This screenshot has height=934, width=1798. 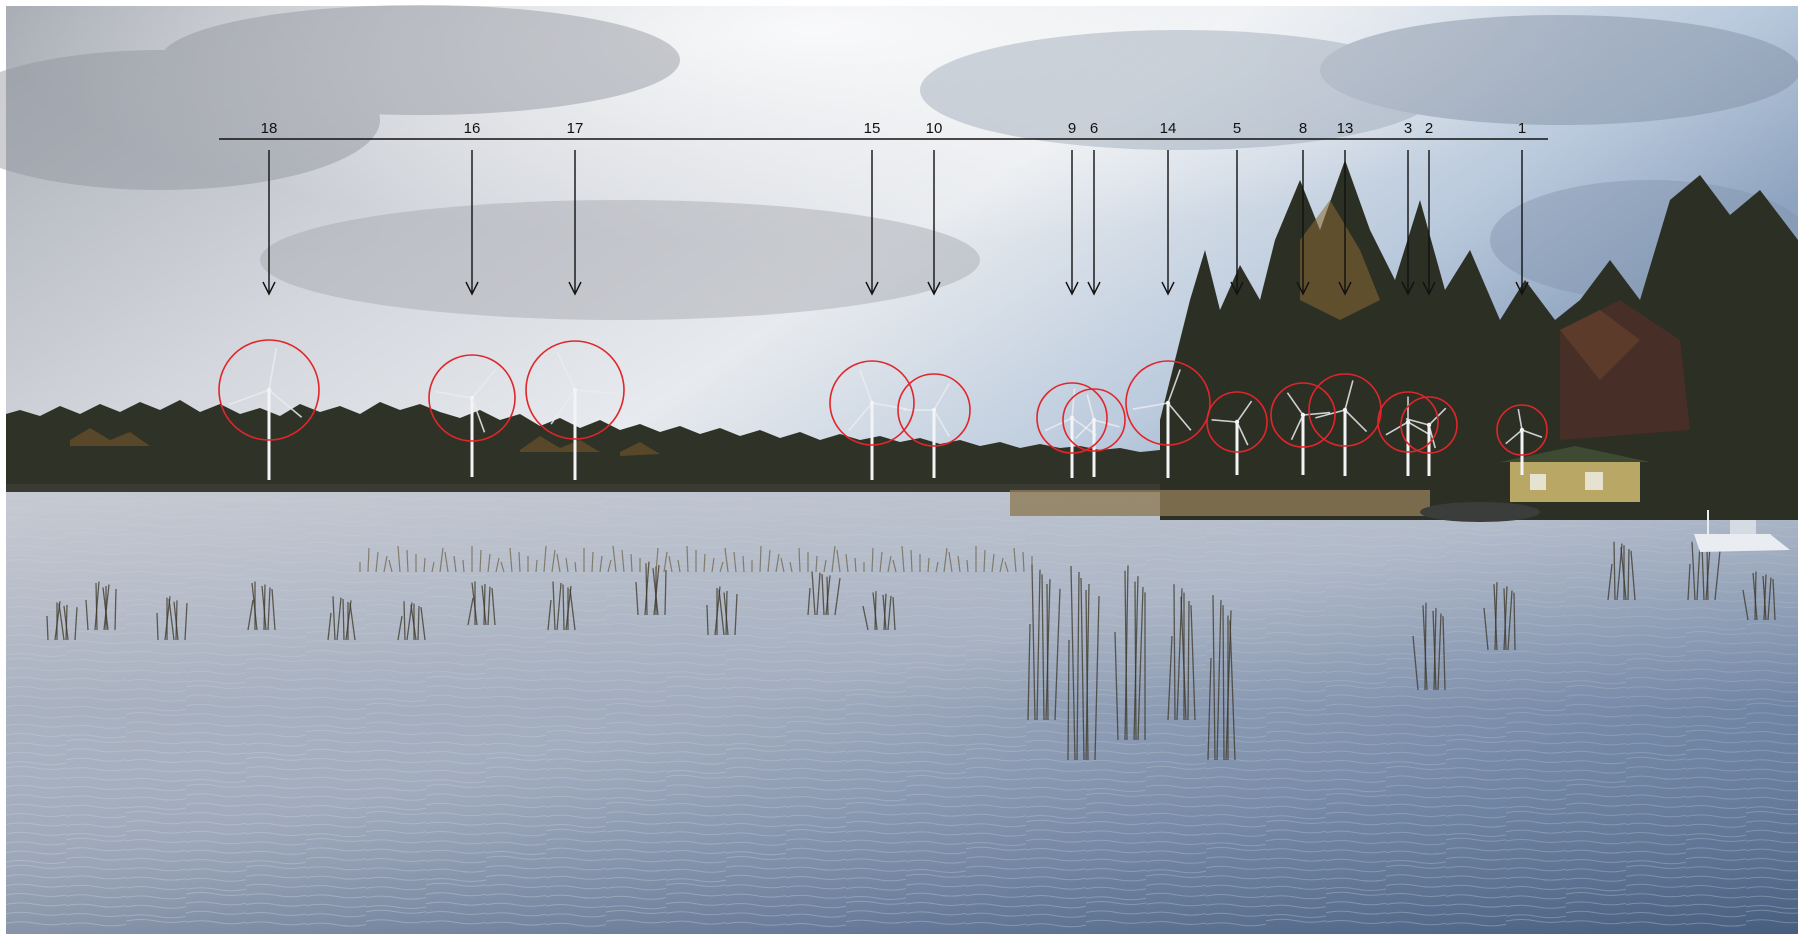 What do you see at coordinates (1220, 503) in the screenshot?
I see `shore-reedbed` at bounding box center [1220, 503].